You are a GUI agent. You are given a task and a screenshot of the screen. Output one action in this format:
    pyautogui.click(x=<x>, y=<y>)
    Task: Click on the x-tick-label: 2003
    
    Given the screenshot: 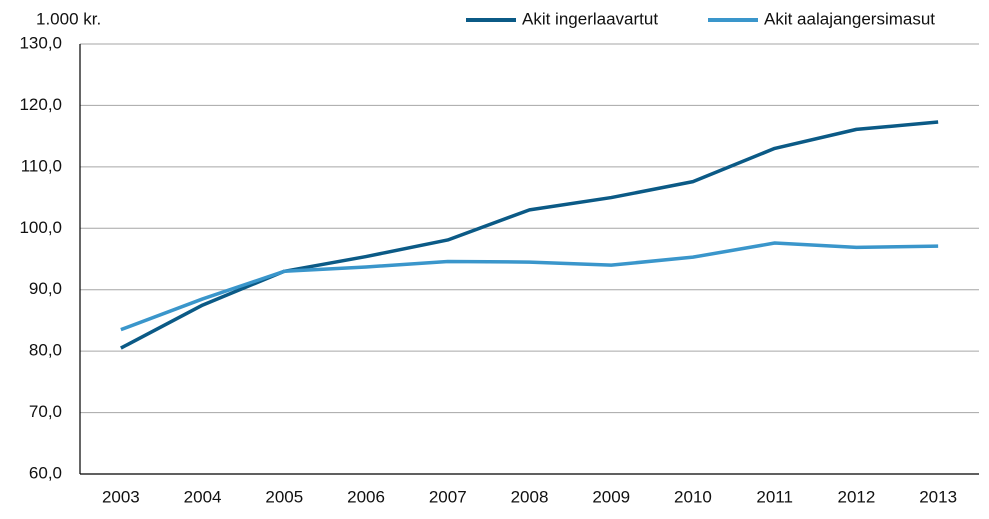 What is the action you would take?
    pyautogui.click(x=121, y=496)
    